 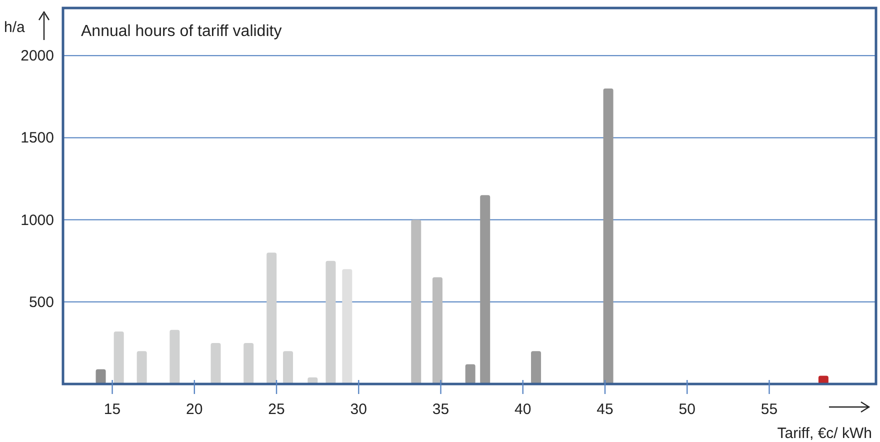 I want to click on x-tick-label: 55, so click(x=769, y=409).